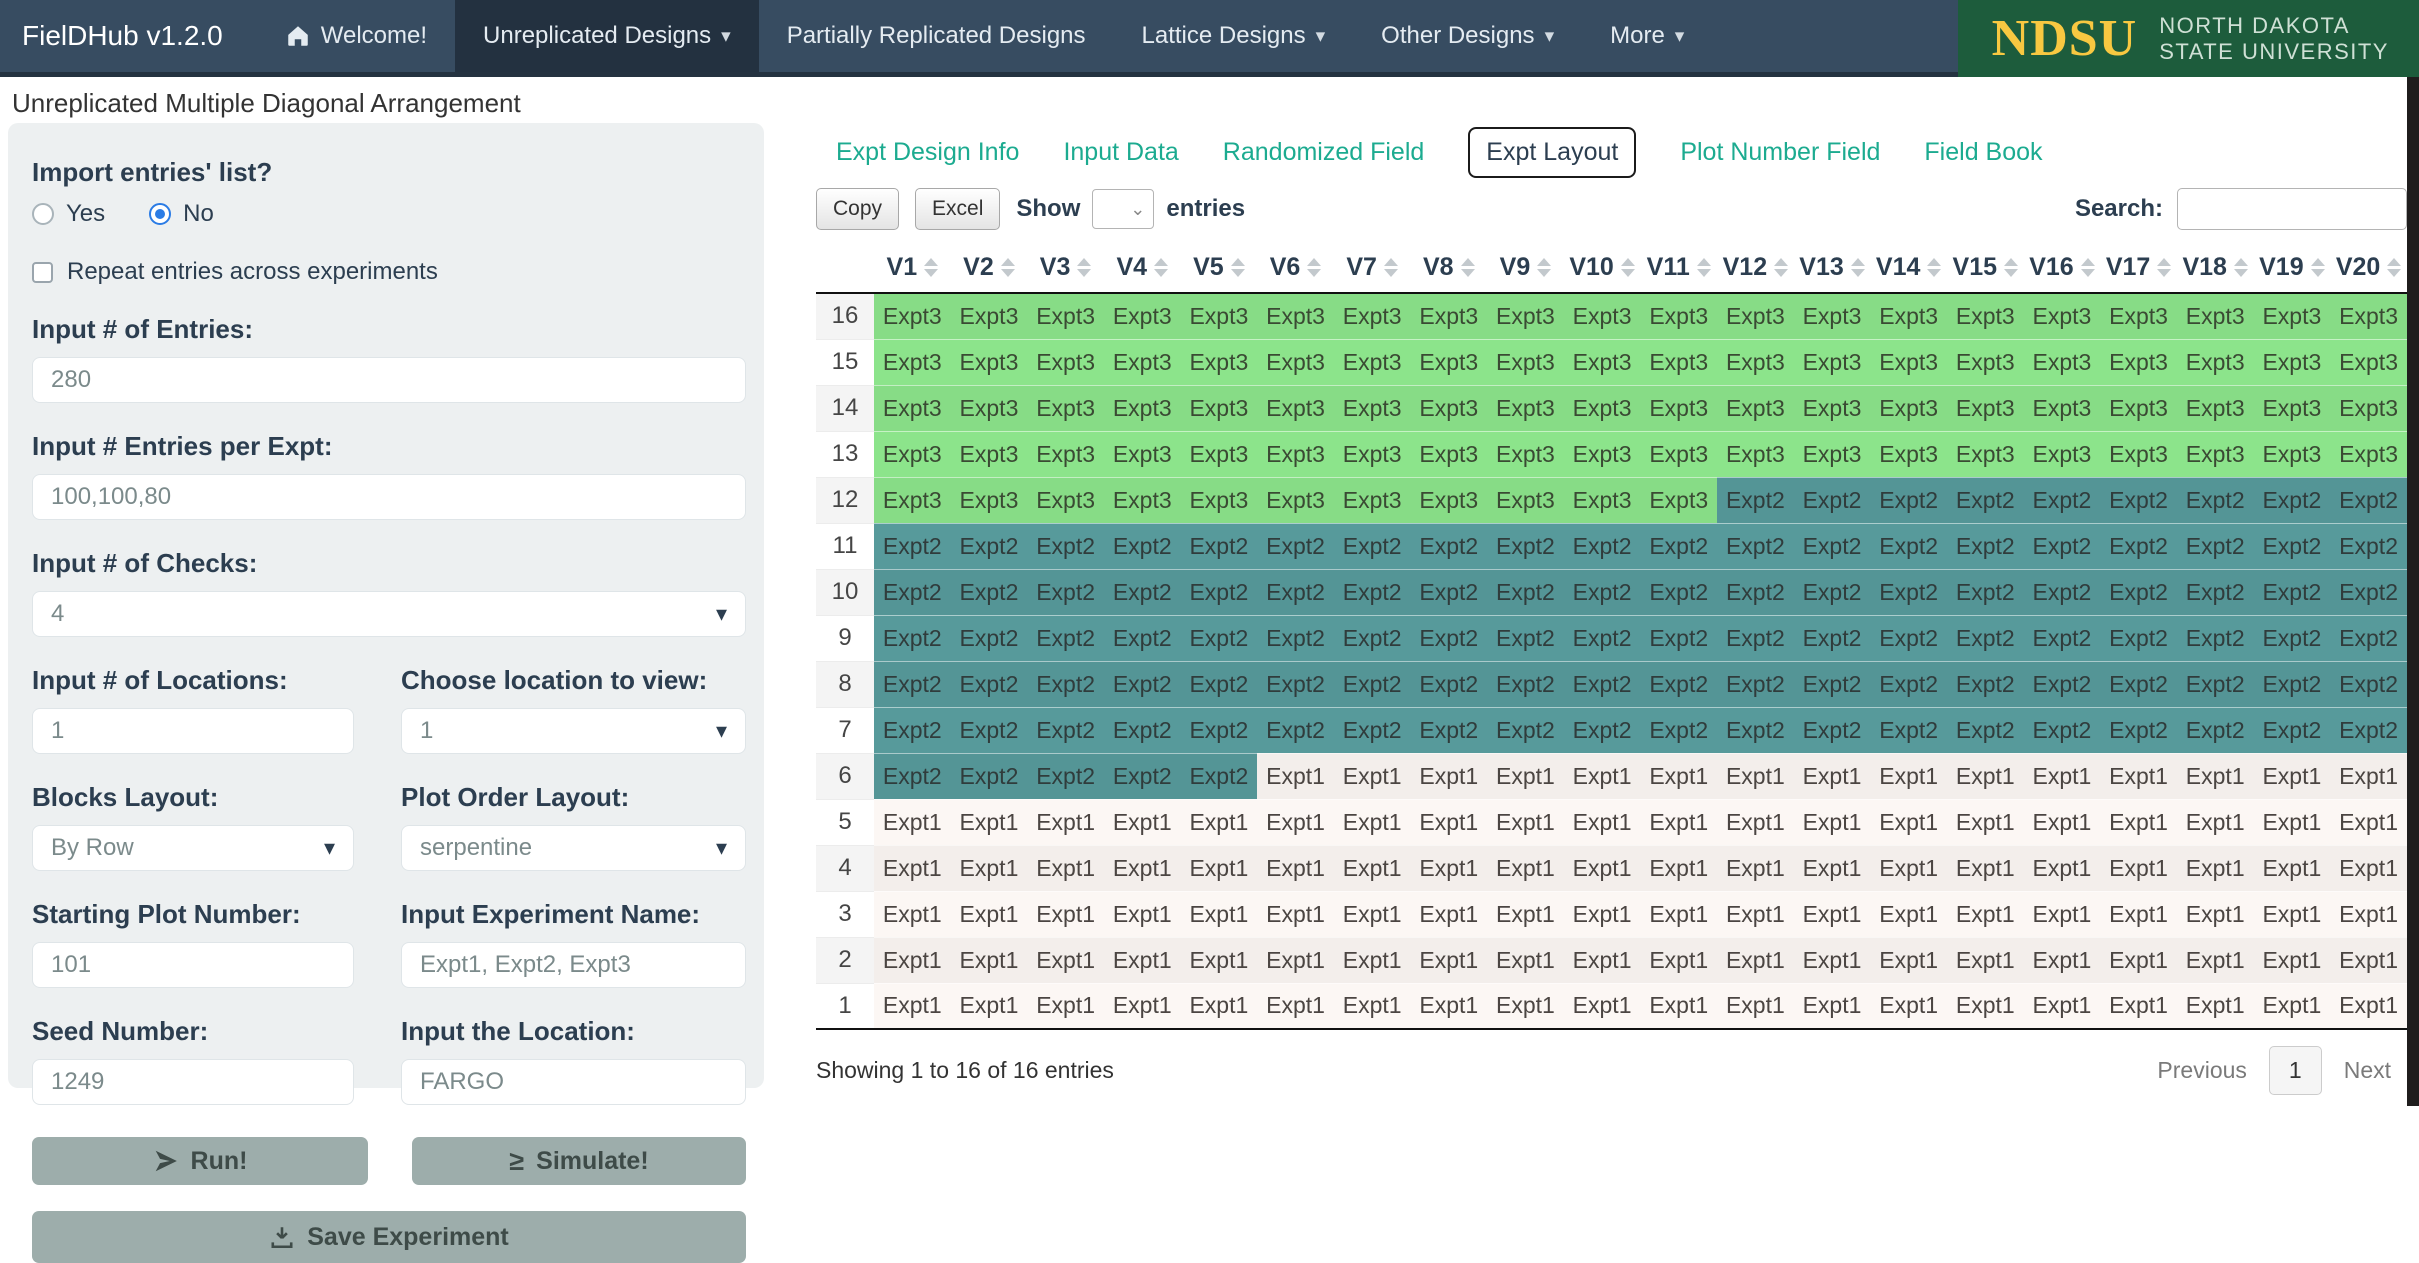 The height and width of the screenshot is (1263, 2419). Describe the element at coordinates (1449, 268) in the screenshot. I see `column-header-v8: V8` at that location.